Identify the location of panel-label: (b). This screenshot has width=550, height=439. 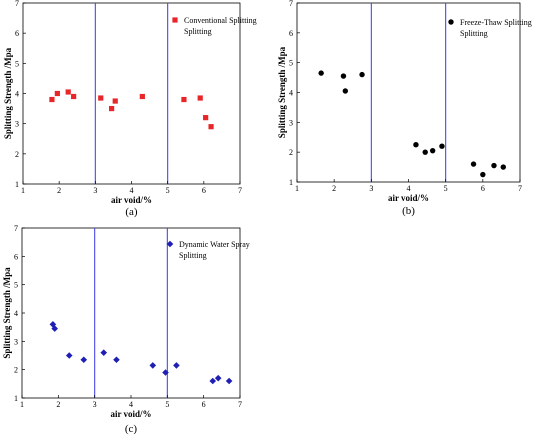
(408, 211).